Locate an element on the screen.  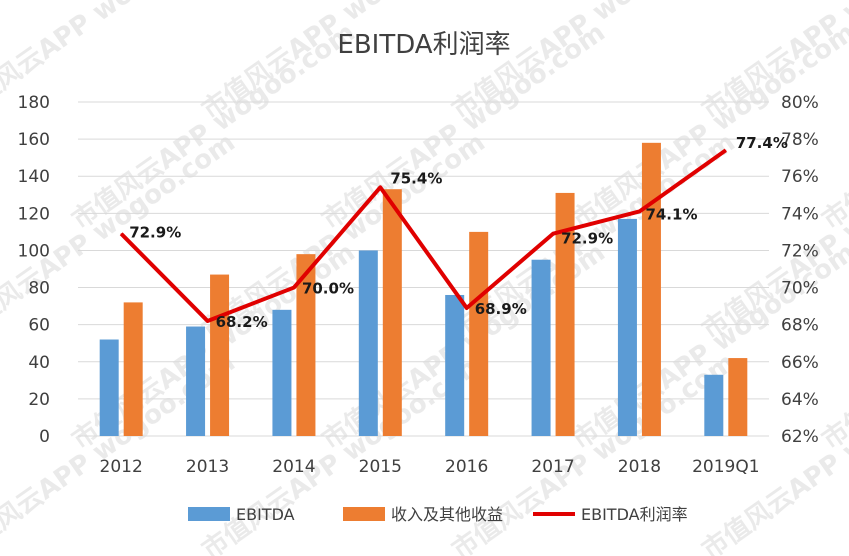
margin-data-label: 68.2% is located at coordinates (242, 322).